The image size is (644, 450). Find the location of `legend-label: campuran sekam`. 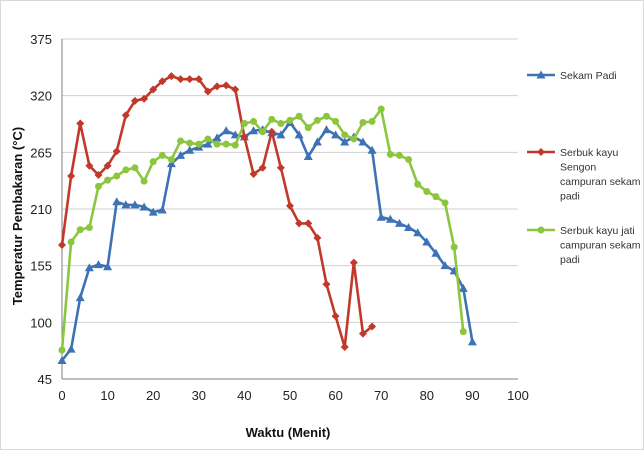

legend-label: campuran sekam is located at coordinates (600, 246).